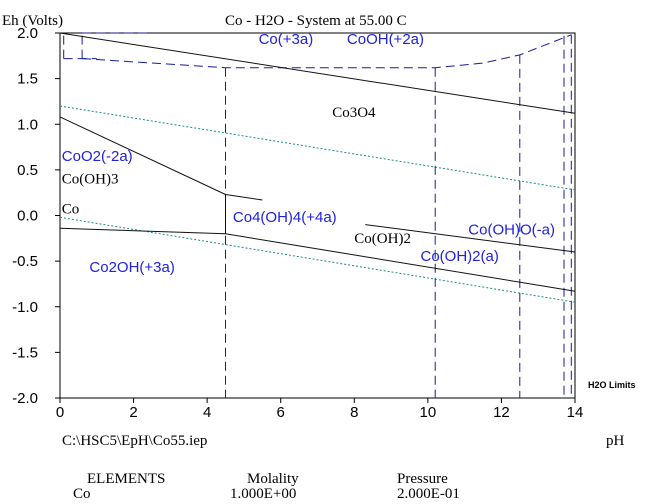 The image size is (647, 504). What do you see at coordinates (316, 21) in the screenshot?
I see `chart-title: Co - H2O - System at 55.00 C` at bounding box center [316, 21].